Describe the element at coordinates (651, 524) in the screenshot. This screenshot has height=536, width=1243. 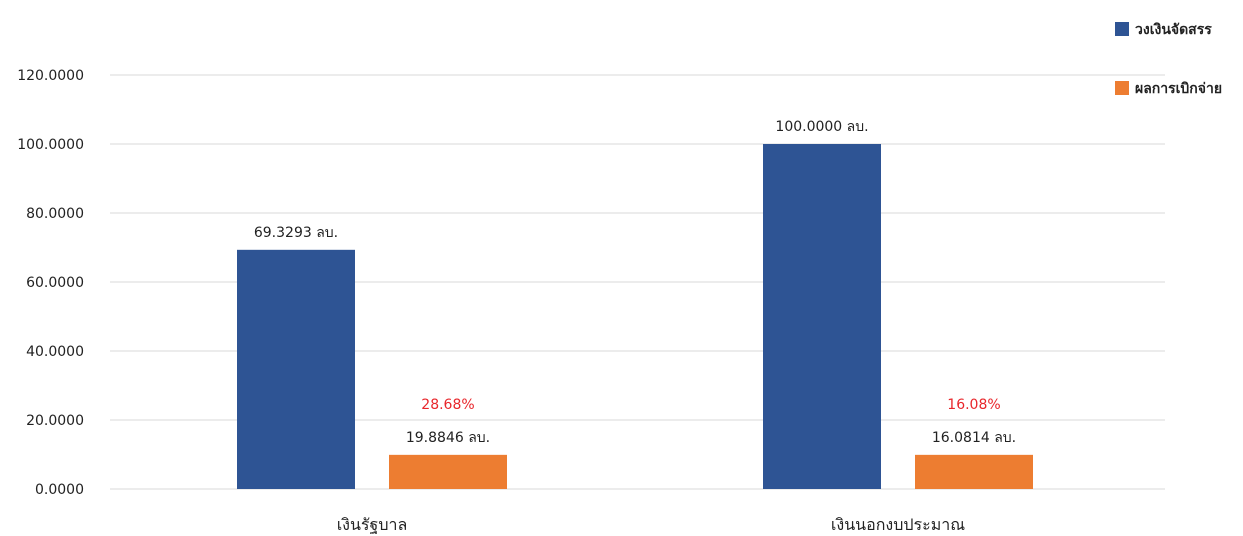
I see `category-labels: เงินรัฐบาล เงินนอกงบประมาณ` at that location.